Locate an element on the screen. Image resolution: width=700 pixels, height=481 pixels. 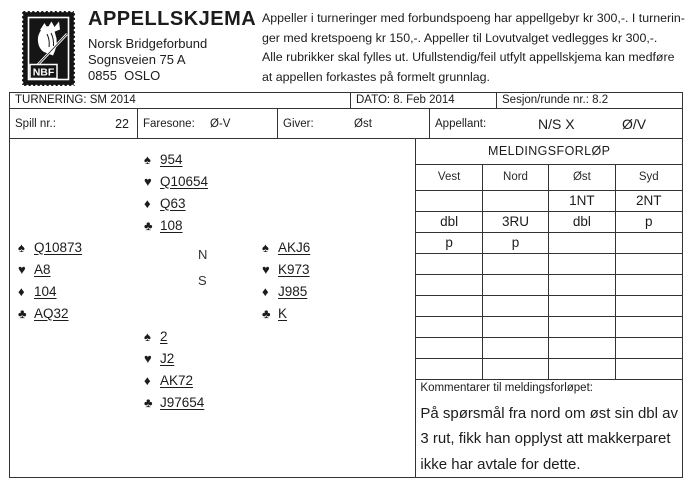
hand-suit-line: ♦ Q63 is located at coordinates (176, 203).